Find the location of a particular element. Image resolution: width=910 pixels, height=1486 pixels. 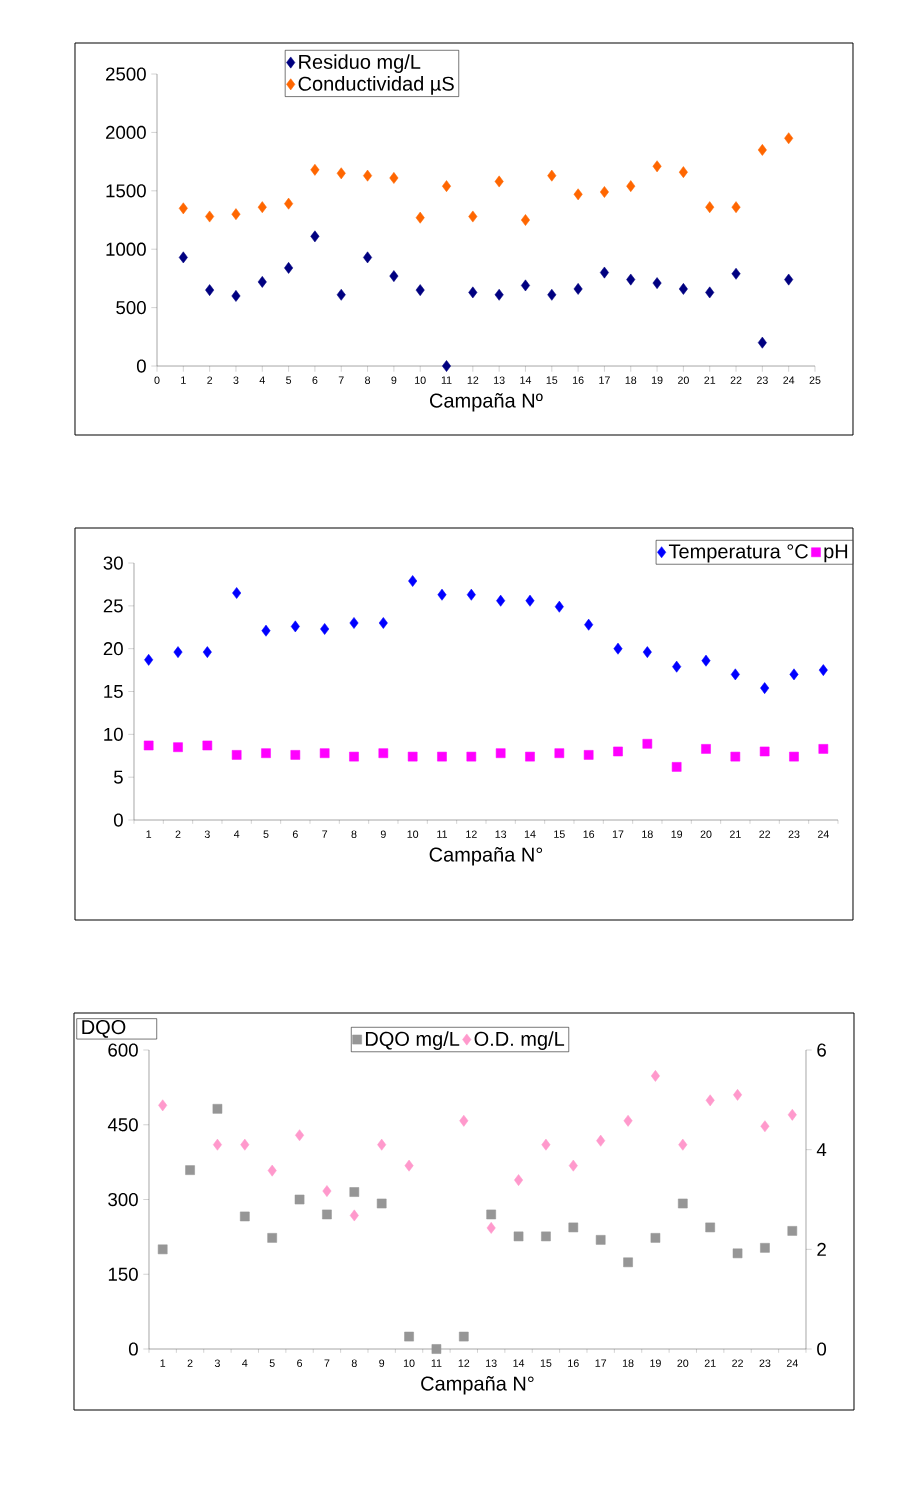

y2-tick-label: 2 is located at coordinates (821, 1249).